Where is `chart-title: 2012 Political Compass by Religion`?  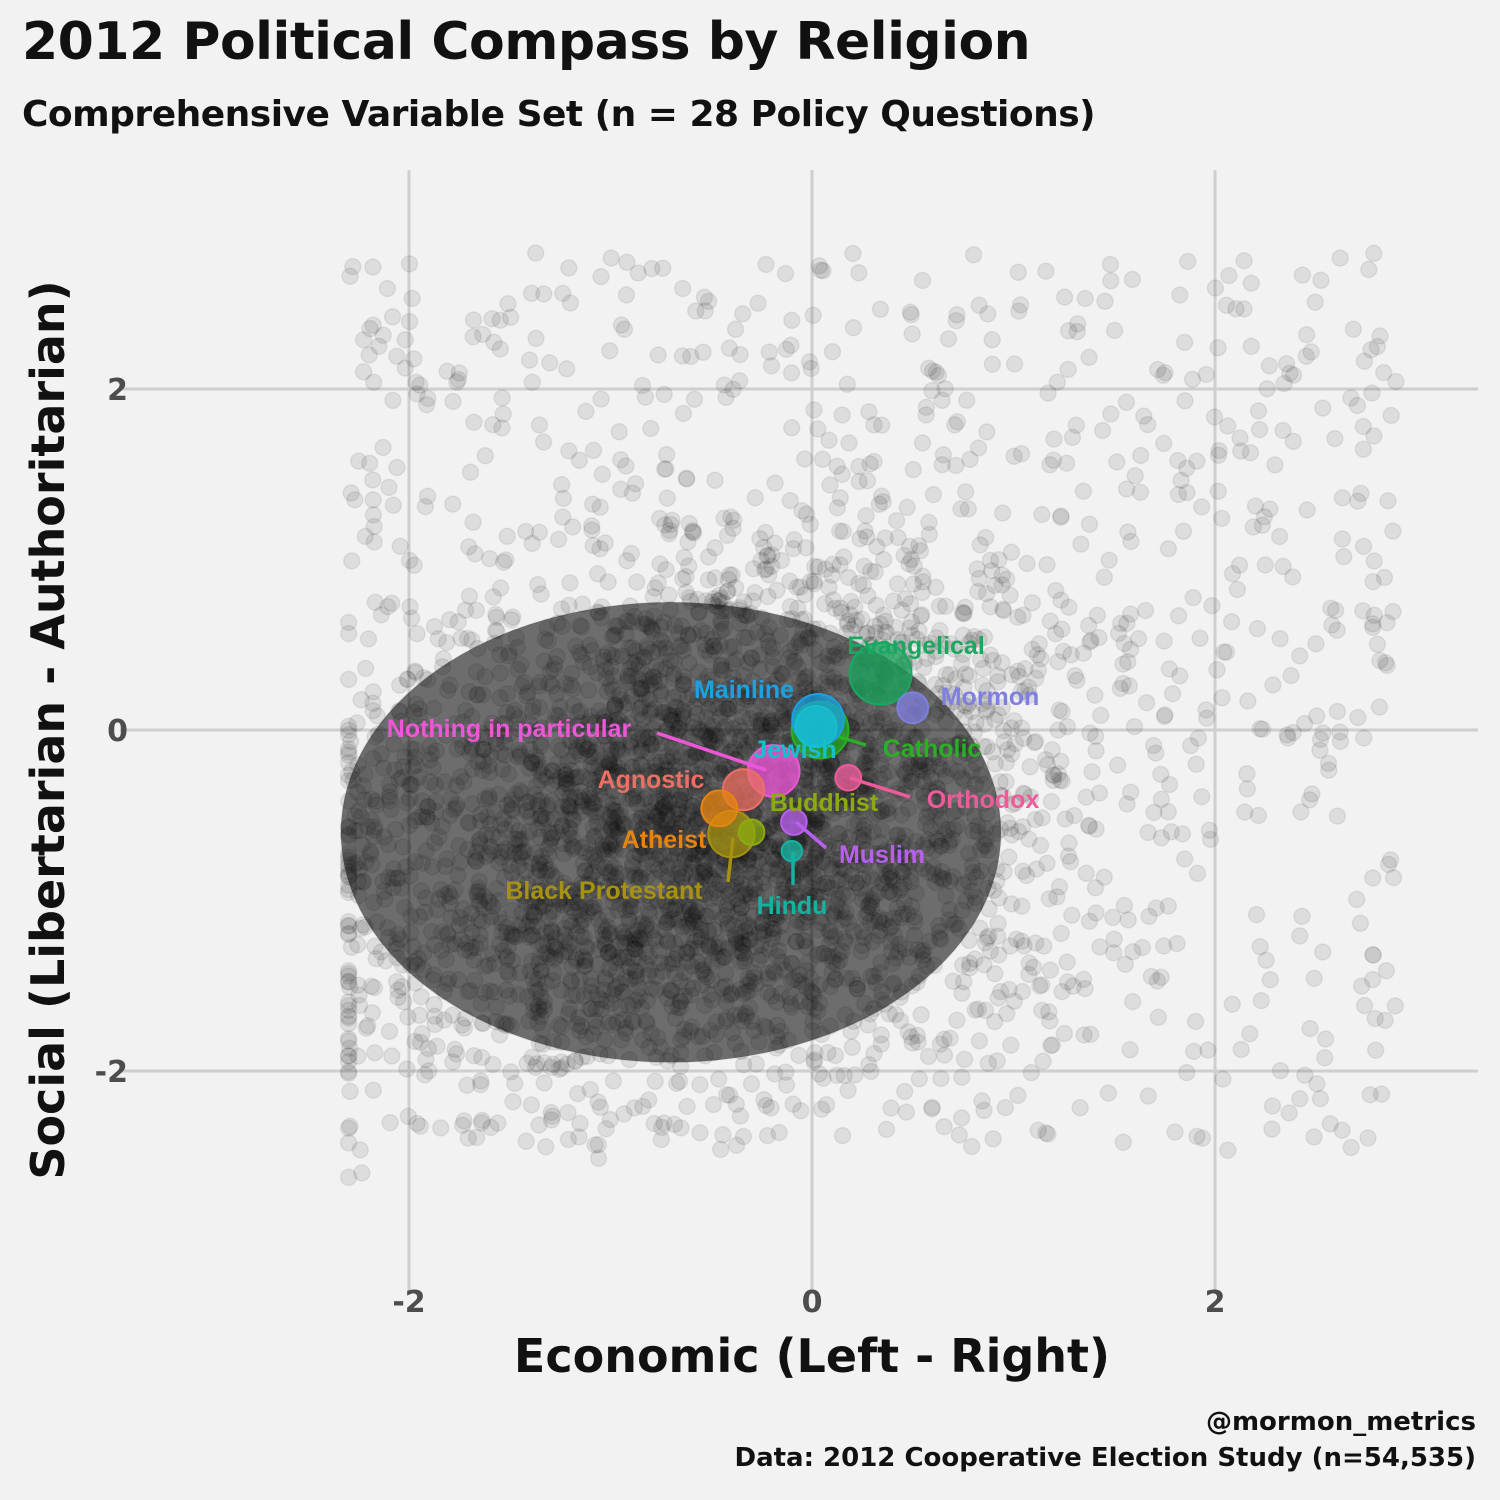 chart-title: 2012 Political Compass by Religion is located at coordinates (526, 42).